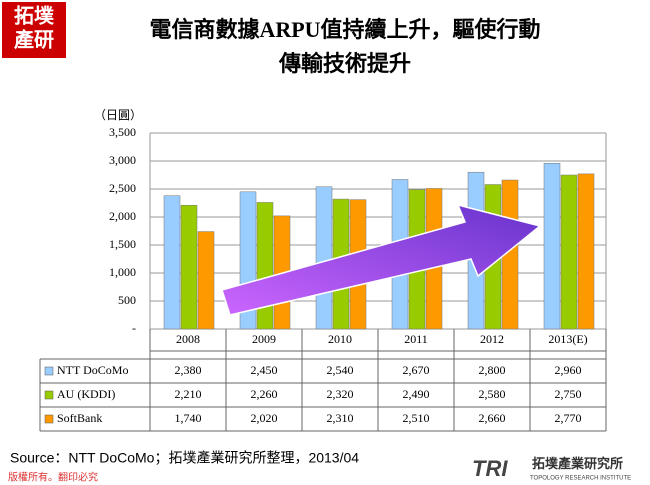 Image resolution: width=650 pixels, height=485 pixels. I want to click on brand-en: TOPOLOGY RESEARCH INSTITUTE, so click(580, 479).